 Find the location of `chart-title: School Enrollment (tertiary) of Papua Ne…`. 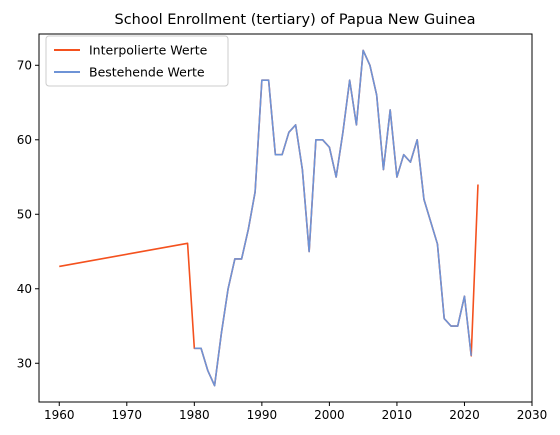

chart-title: School Enrollment (tertiary) of Papua Ne… is located at coordinates (295, 20).